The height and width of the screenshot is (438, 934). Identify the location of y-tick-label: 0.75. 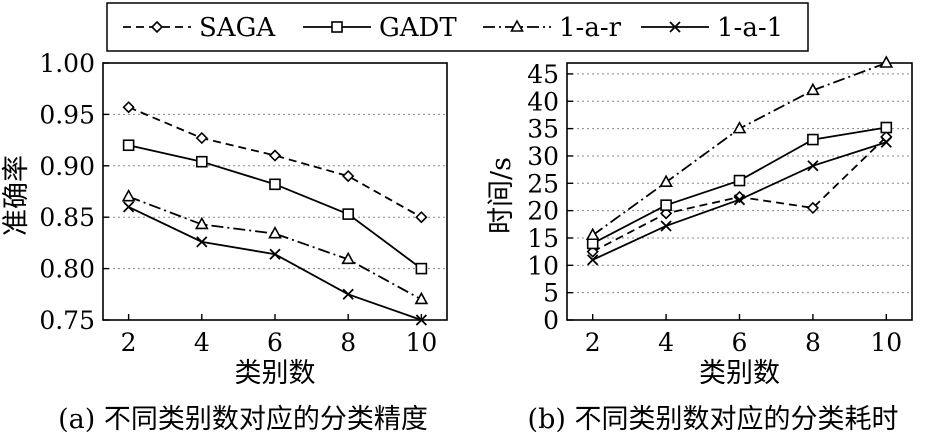
(67, 320).